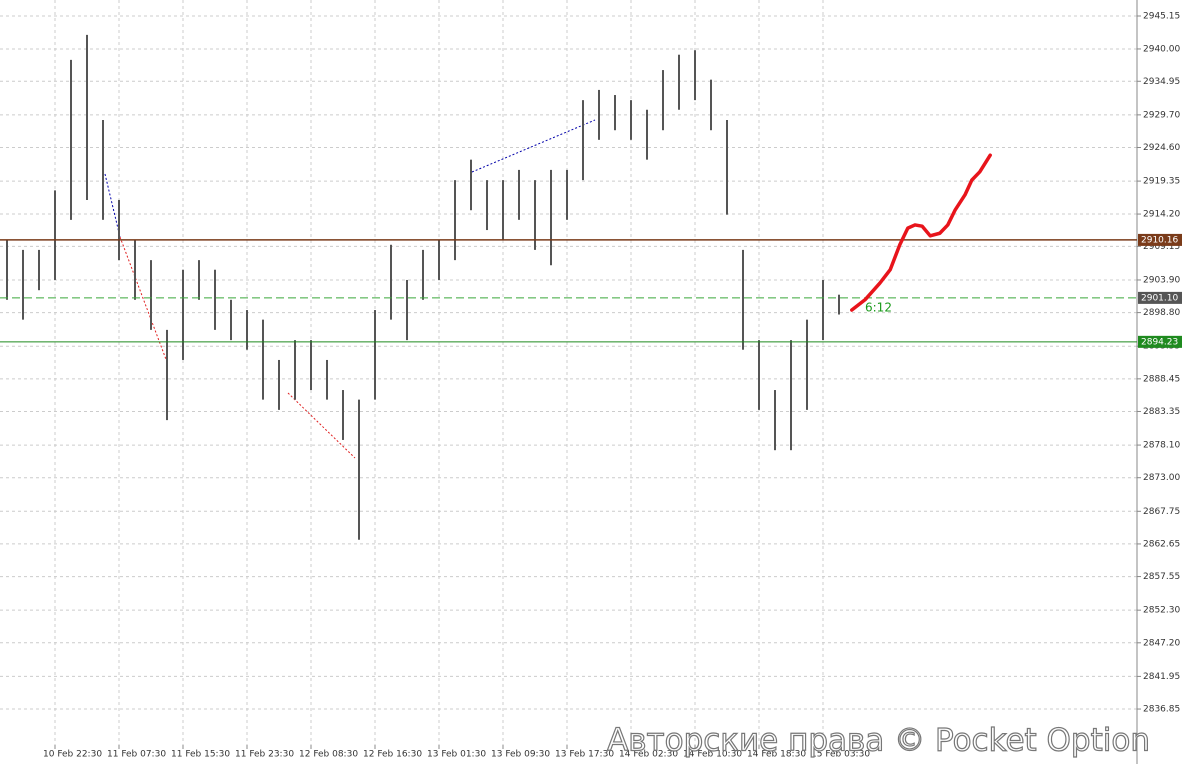 The width and height of the screenshot is (1189, 764). I want to click on watermark: Авторские права © Pocket Option, so click(878, 741).